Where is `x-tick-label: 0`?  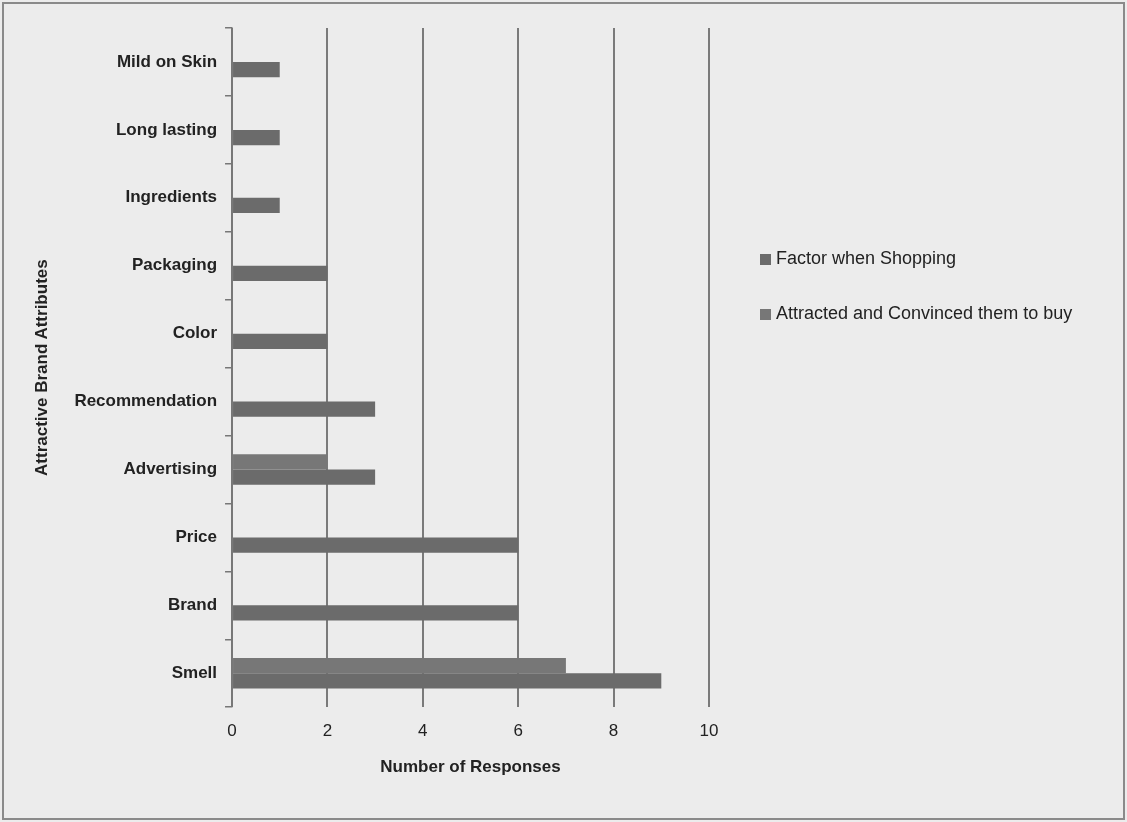 x-tick-label: 0 is located at coordinates (232, 731).